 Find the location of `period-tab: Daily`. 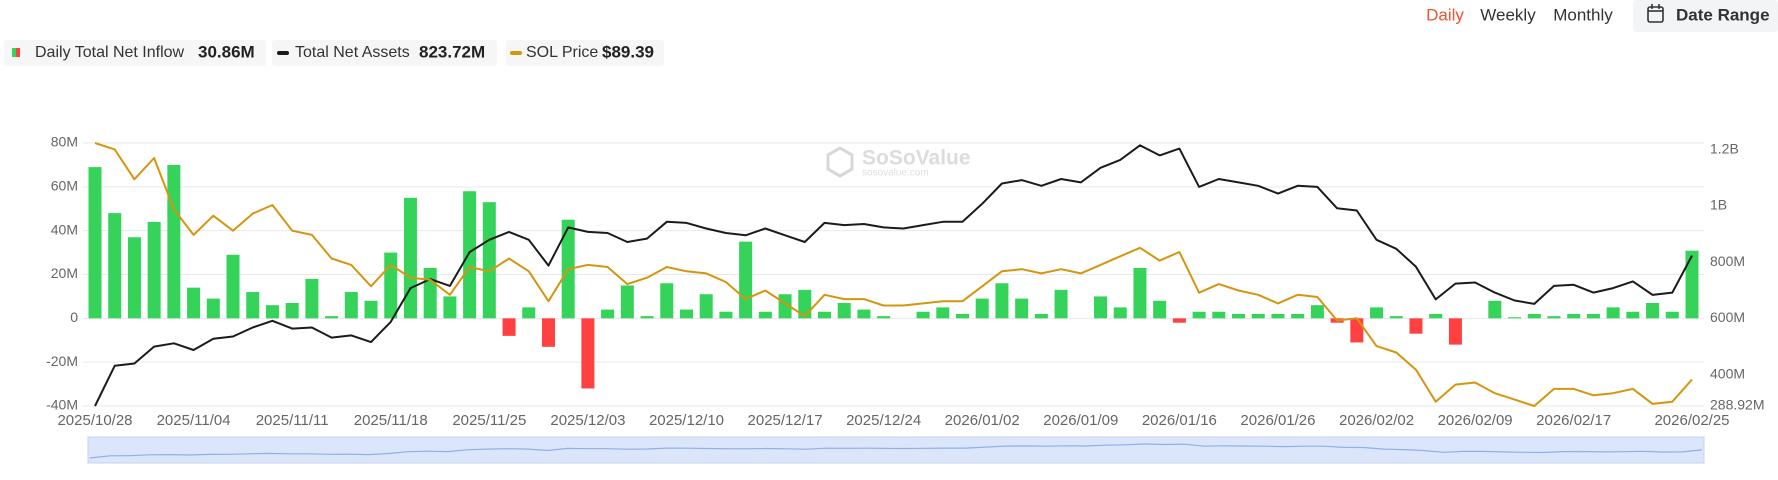

period-tab: Daily is located at coordinates (1445, 14).